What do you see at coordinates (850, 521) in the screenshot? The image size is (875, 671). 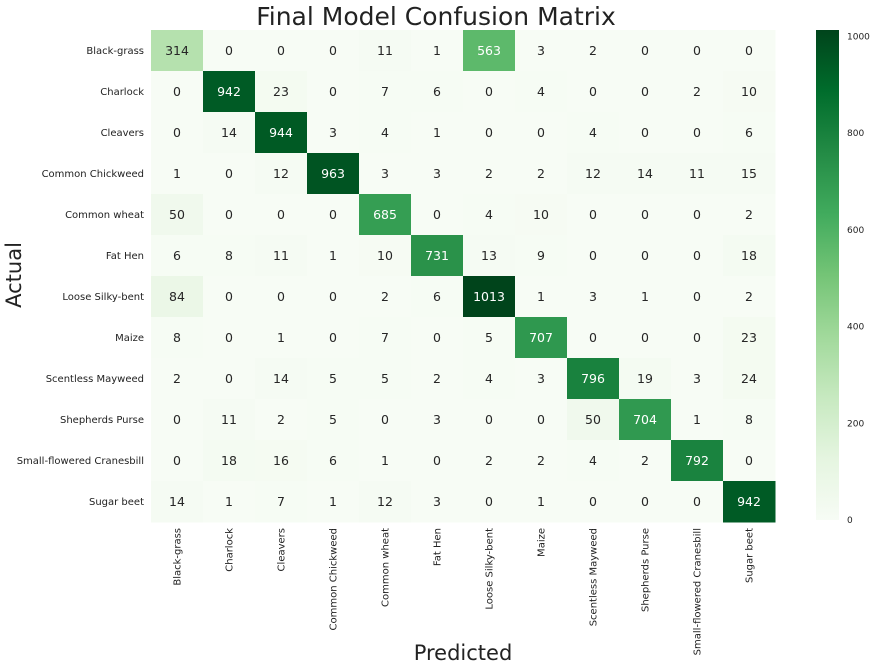 I see `colorbar-tick-label: 0` at bounding box center [850, 521].